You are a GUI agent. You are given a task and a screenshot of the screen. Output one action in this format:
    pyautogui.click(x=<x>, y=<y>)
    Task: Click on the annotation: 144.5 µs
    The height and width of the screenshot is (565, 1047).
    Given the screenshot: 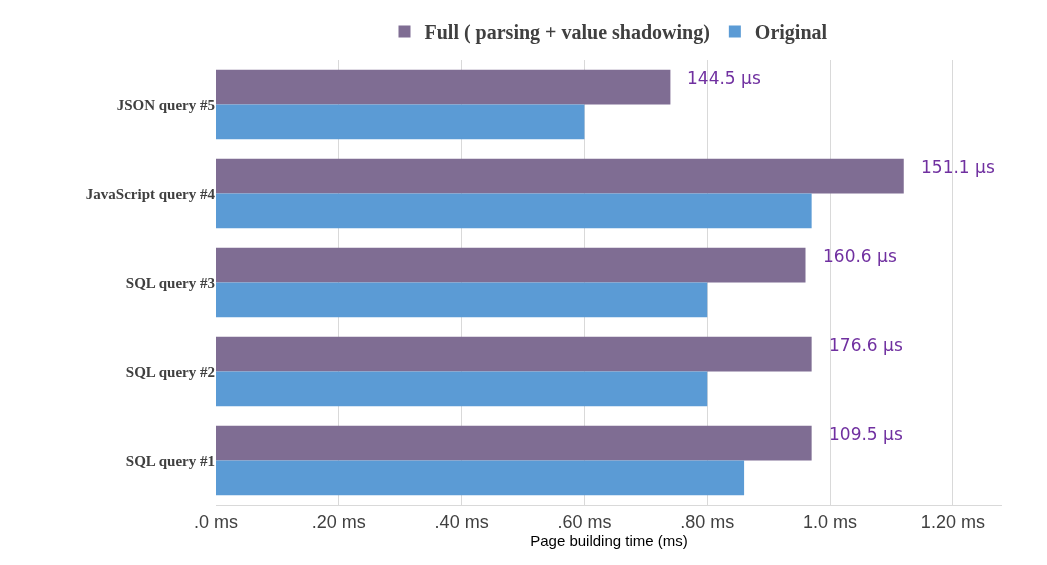 What is the action you would take?
    pyautogui.click(x=724, y=78)
    